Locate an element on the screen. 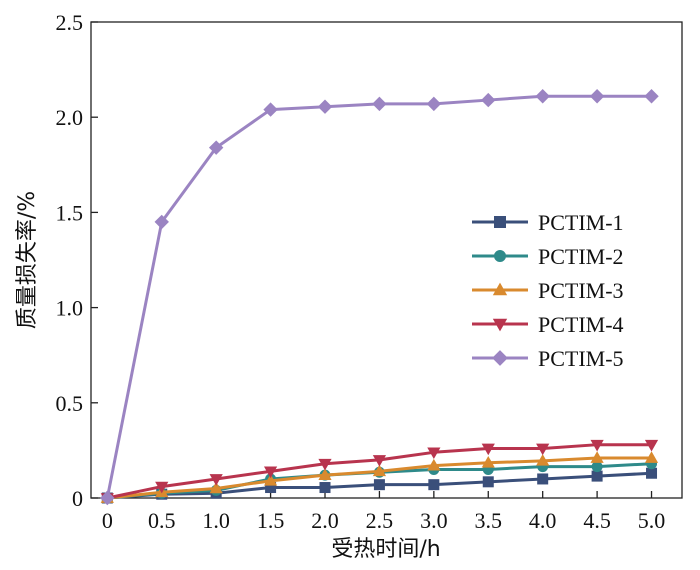  legend: PCTIM-1 PCTIM-2 PCTIM-3 PCTIM-4 PCTIM-5 is located at coordinates (548, 290).